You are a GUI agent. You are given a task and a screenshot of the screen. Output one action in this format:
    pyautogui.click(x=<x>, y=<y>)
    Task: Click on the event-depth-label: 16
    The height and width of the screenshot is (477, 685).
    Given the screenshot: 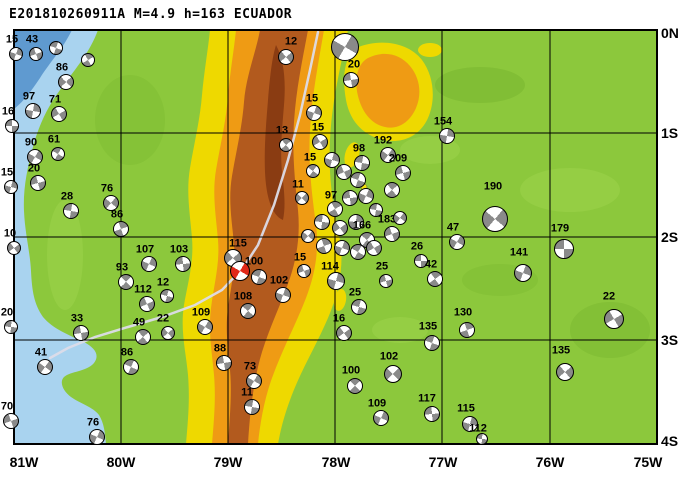 What is the action you would take?
    pyautogui.click(x=339, y=318)
    